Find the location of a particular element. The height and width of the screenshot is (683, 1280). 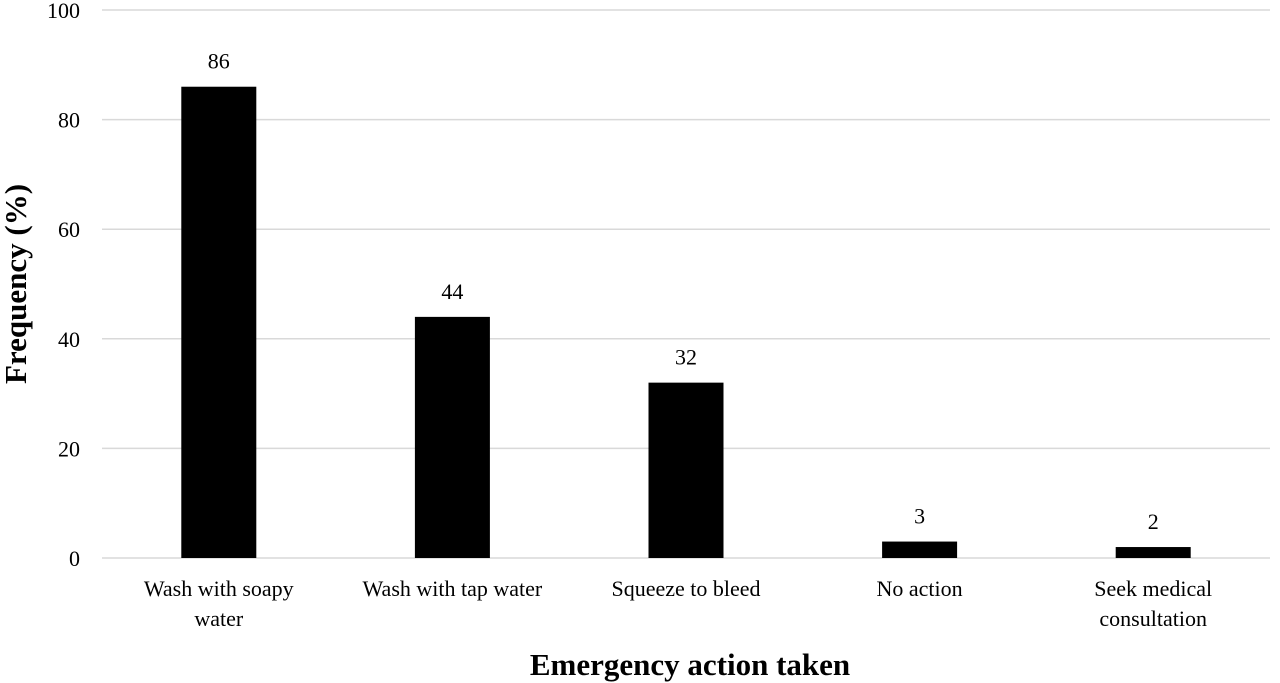

x-tick-label-line: consultation is located at coordinates (1153, 618).